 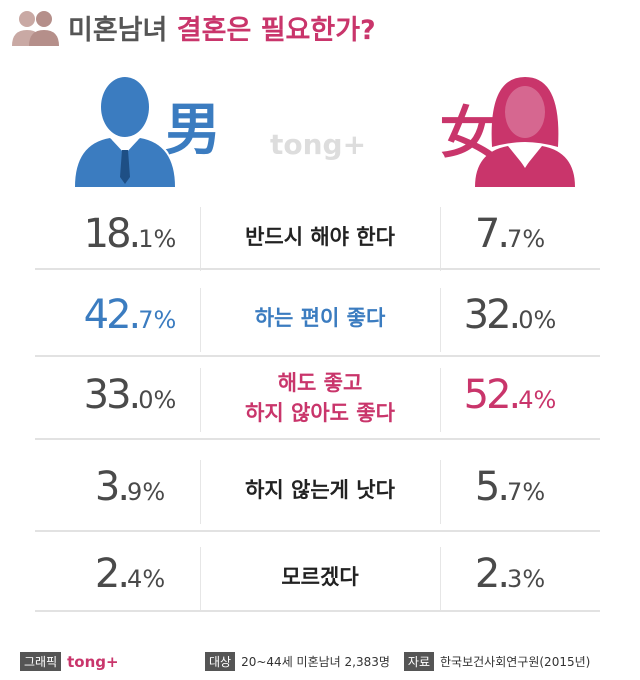 What do you see at coordinates (130, 395) in the screenshot?
I see `male-value: 33.0%` at bounding box center [130, 395].